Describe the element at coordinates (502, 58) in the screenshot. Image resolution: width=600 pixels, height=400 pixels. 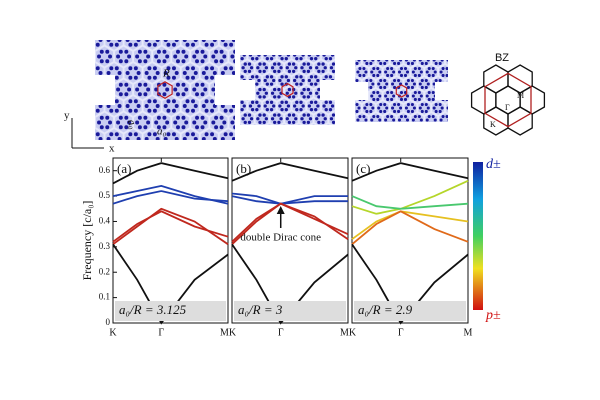
I see `bz-title: BZ` at that location.